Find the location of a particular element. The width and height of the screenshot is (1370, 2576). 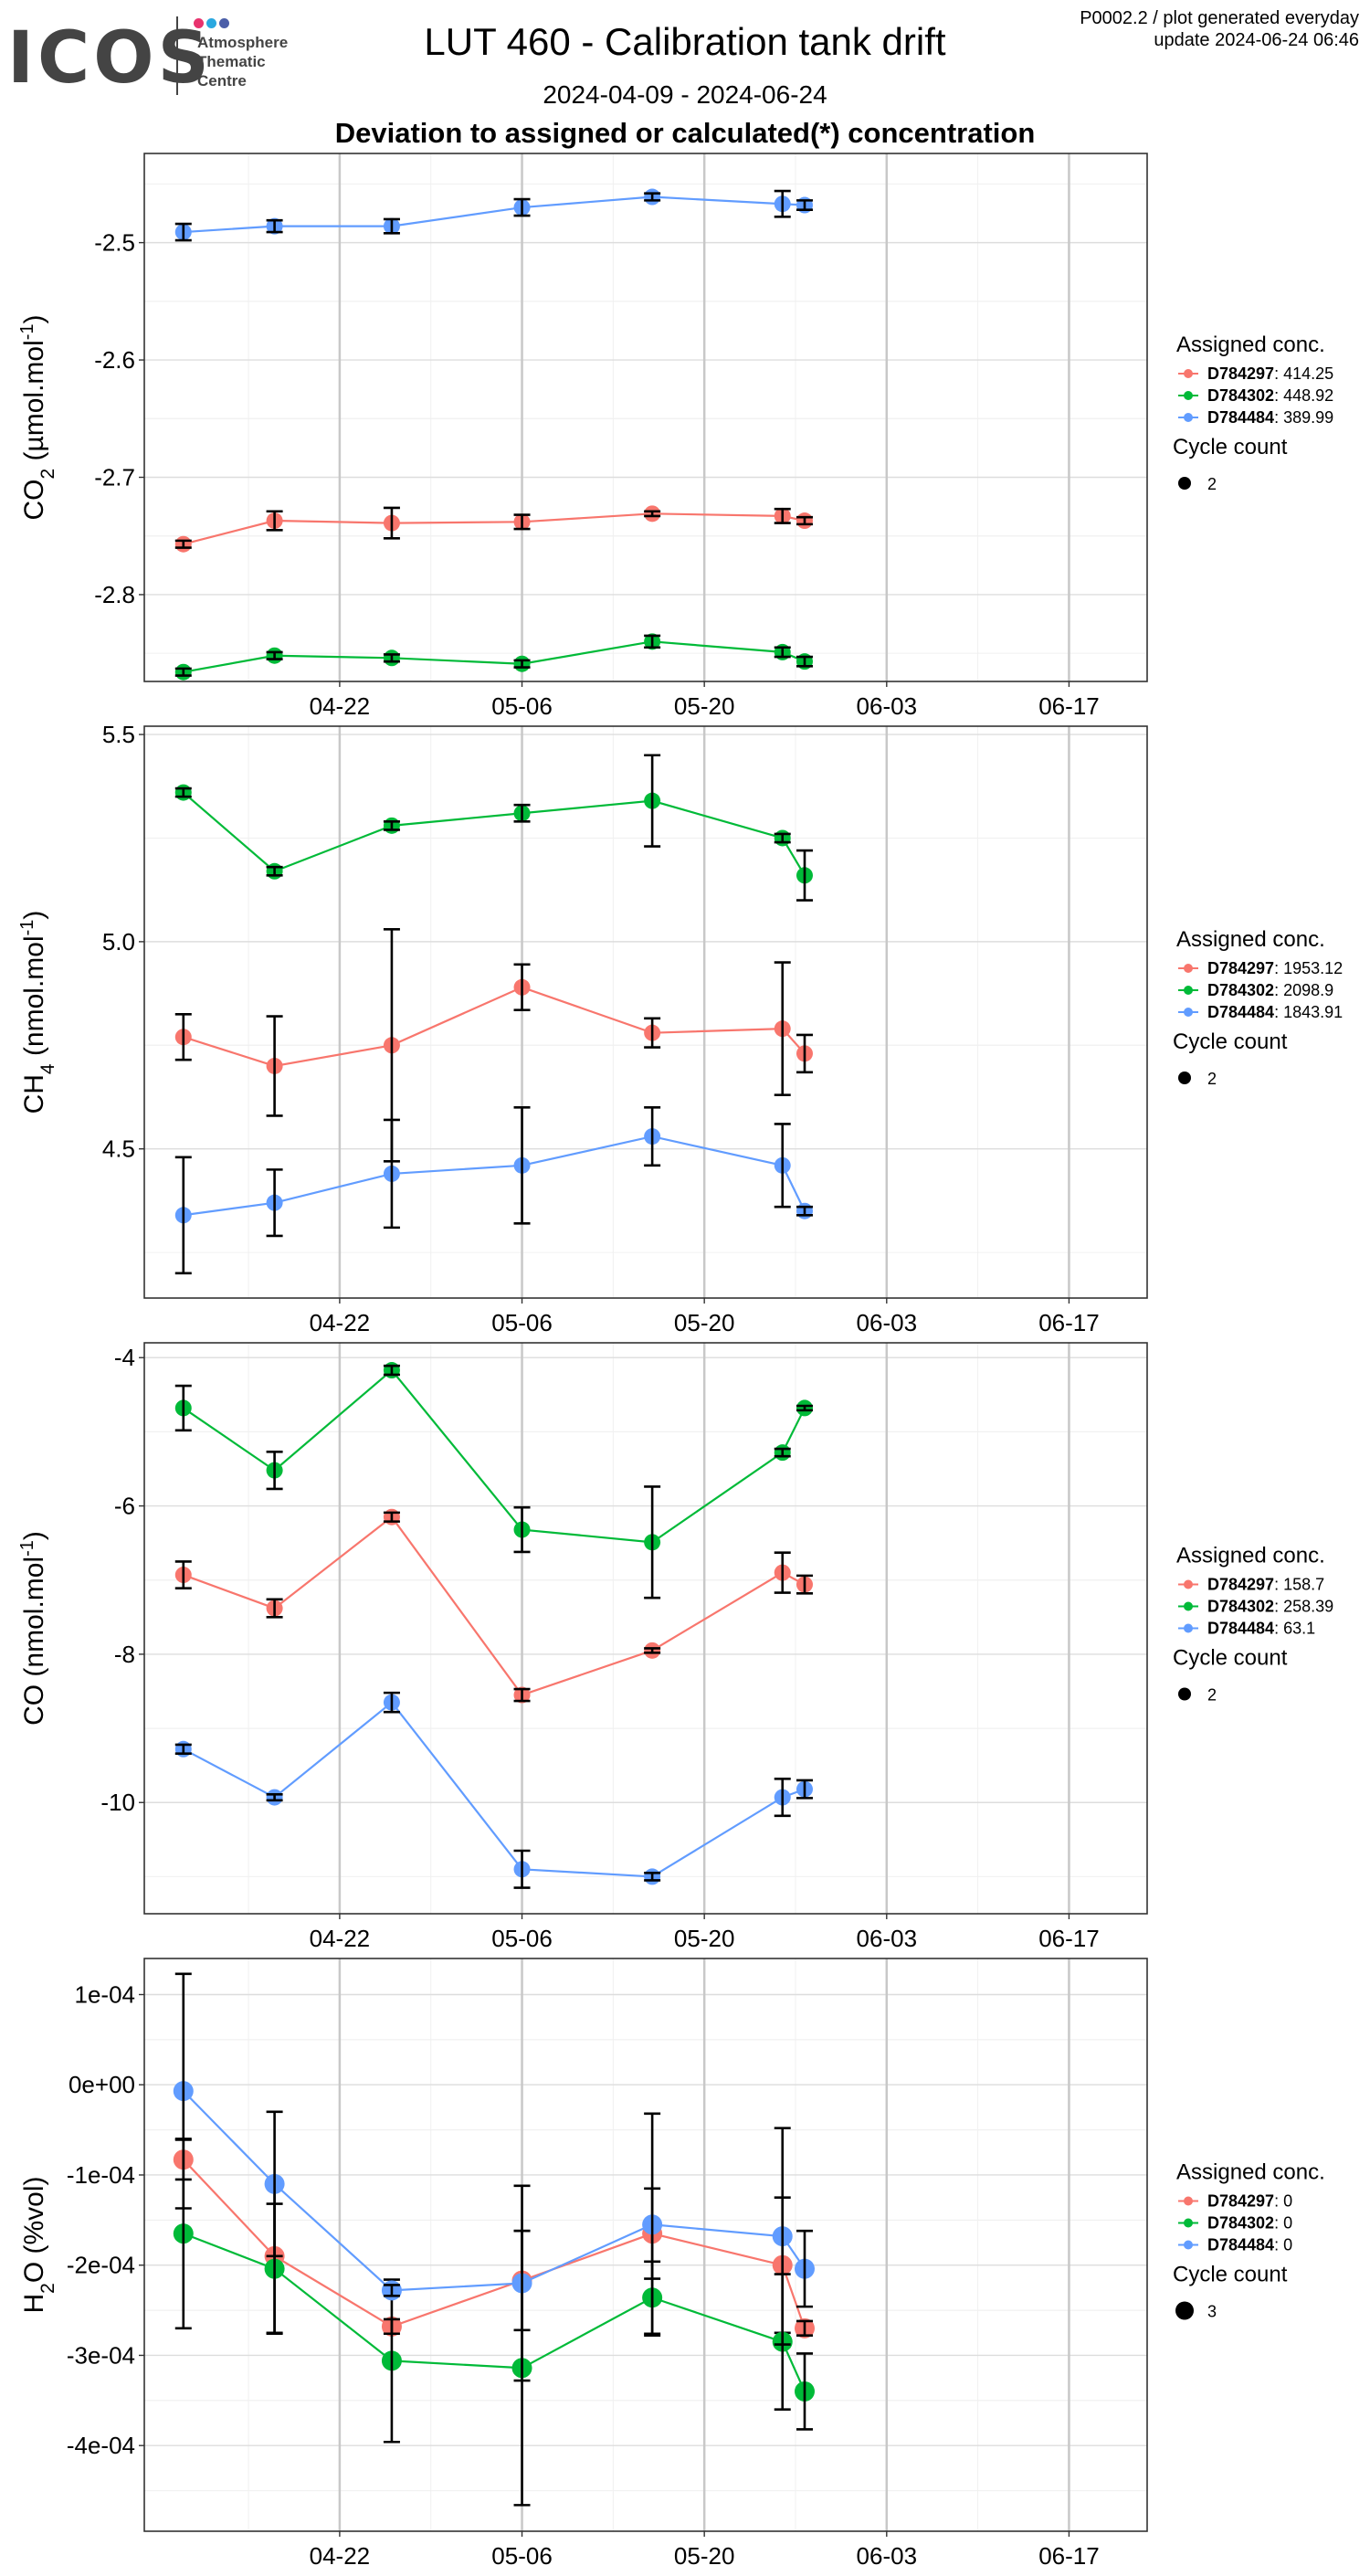

y-tick-label: -2.7 is located at coordinates (114, 478).